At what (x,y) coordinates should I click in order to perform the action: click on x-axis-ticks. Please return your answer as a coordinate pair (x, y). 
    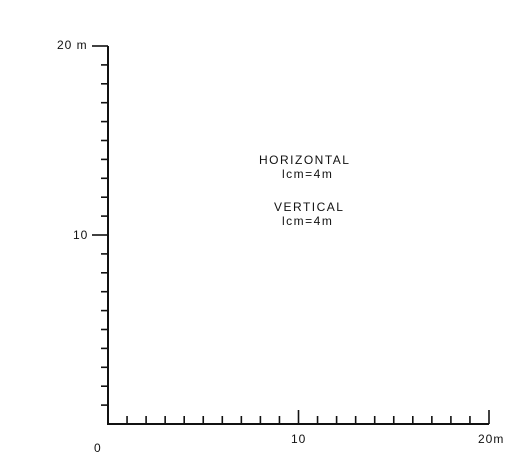
    Looking at the image, I should click on (308, 417).